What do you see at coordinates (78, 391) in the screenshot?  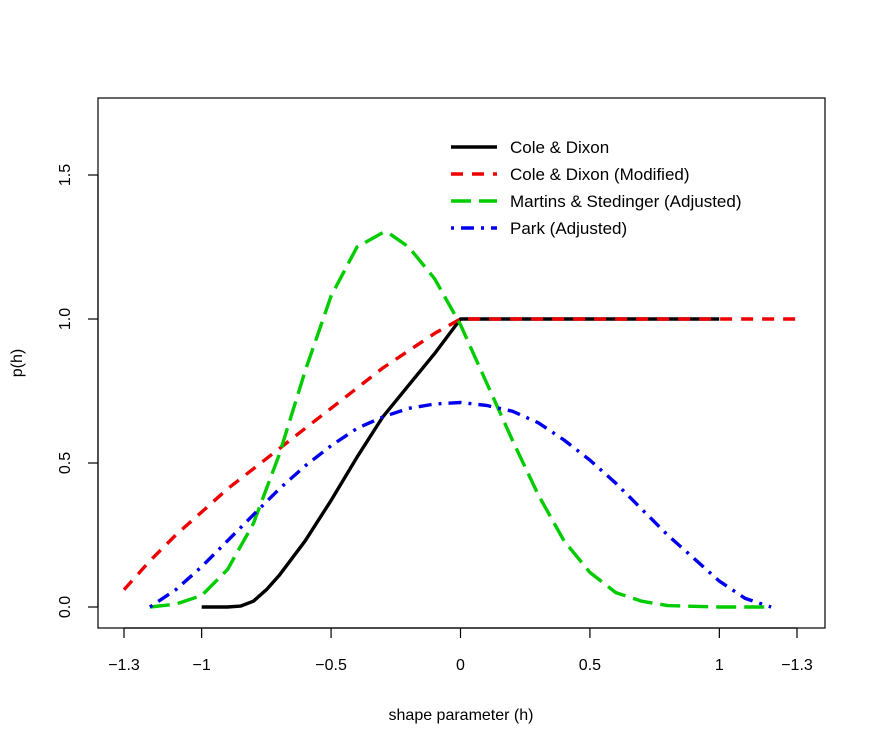 I see `y-axis: 0.0 0.5 1.0 1.5` at bounding box center [78, 391].